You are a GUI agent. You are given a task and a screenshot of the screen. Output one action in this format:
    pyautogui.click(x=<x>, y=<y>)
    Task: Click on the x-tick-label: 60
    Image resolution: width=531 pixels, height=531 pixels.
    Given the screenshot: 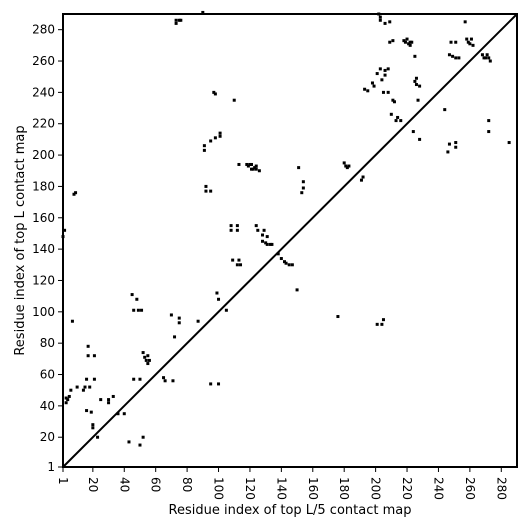 What is the action you would take?
    pyautogui.click(x=156, y=484)
    